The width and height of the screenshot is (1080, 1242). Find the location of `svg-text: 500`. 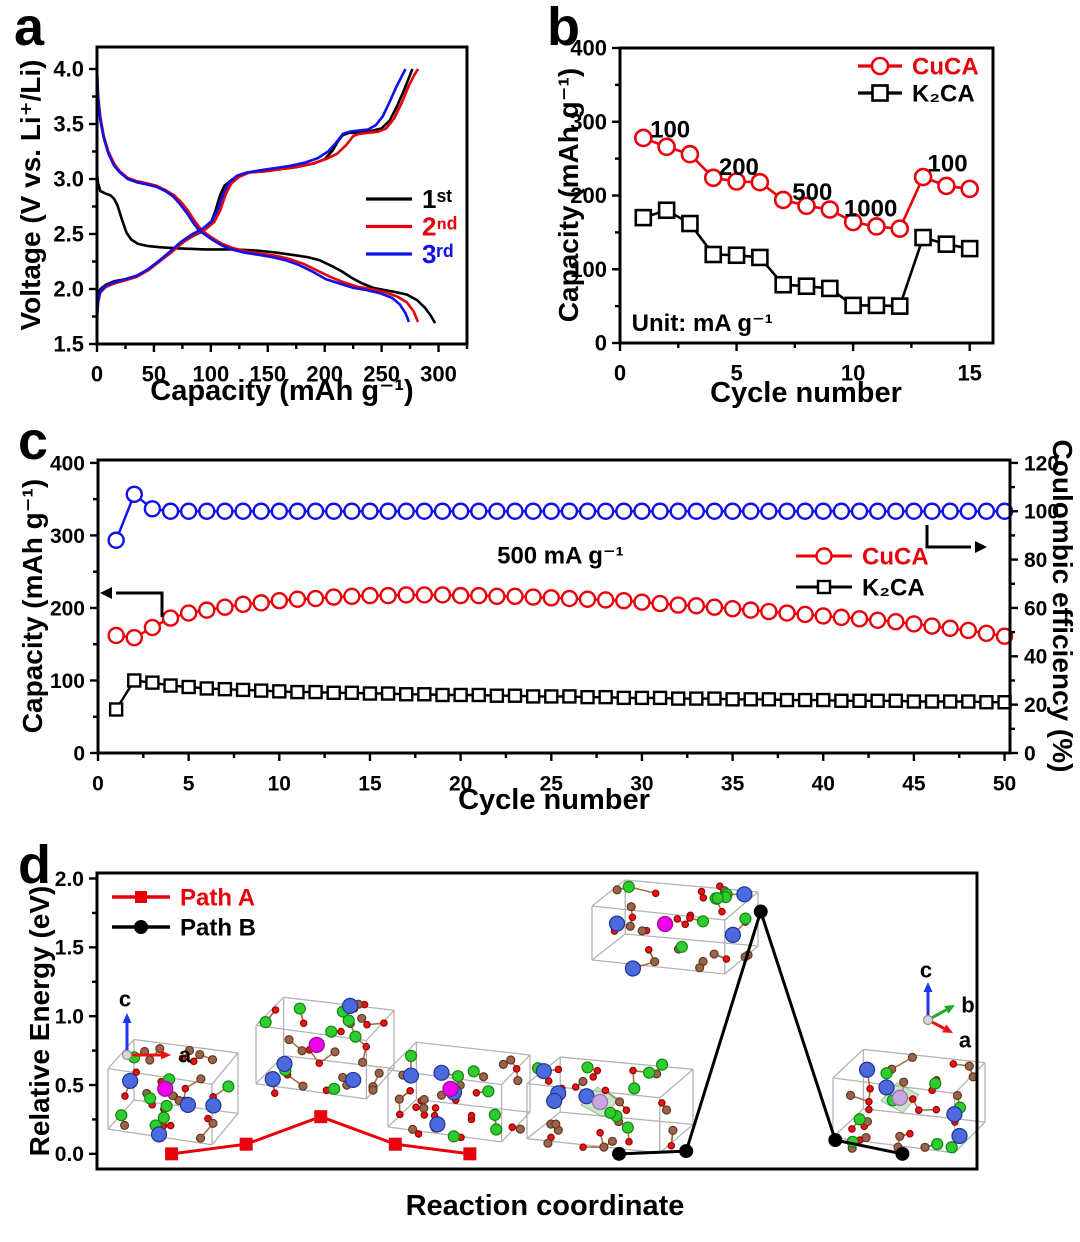

svg-text: 500 is located at coordinates (812, 192).